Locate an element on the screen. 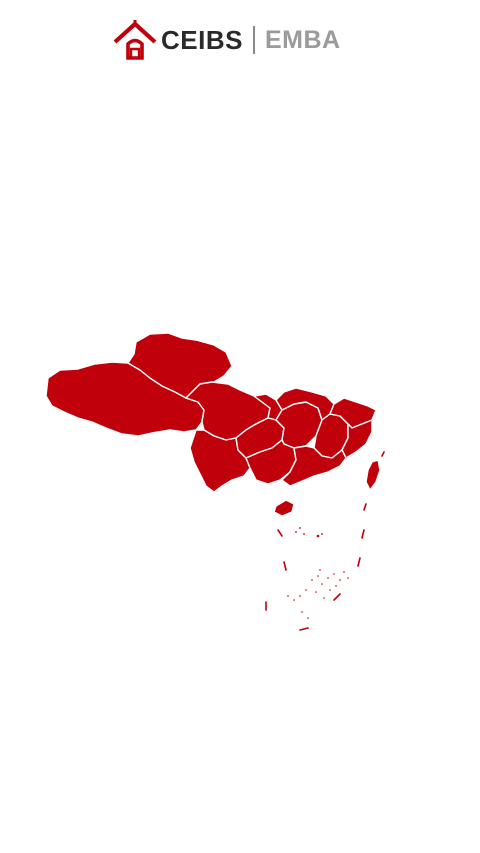  brand-name: CEIBS is located at coordinates (202, 40).